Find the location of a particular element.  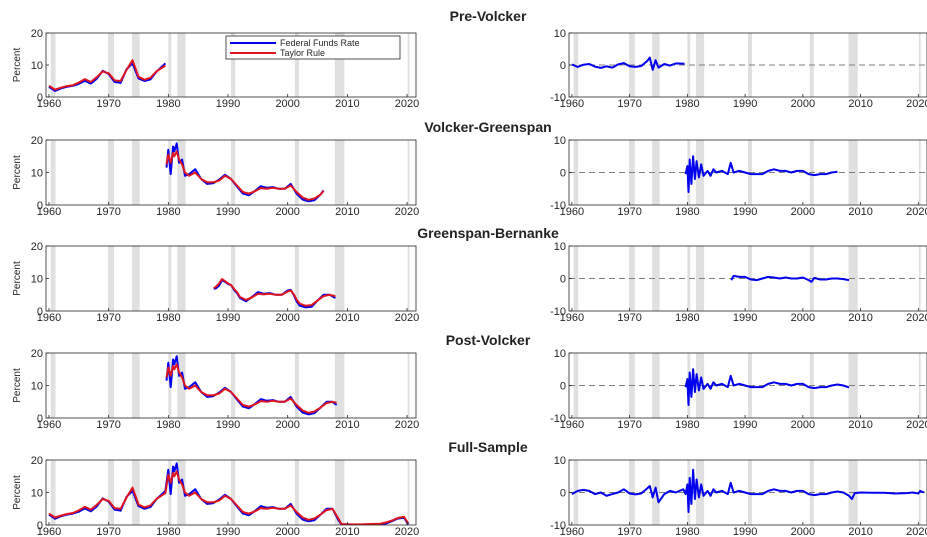

series-line-fed-funds is located at coordinates (229, 493).